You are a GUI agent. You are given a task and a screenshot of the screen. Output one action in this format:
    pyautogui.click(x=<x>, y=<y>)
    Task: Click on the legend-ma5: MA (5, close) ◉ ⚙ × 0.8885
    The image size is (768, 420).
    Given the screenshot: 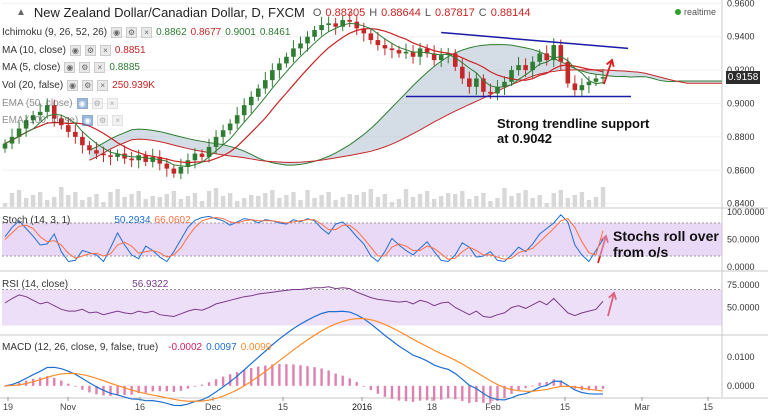 What is the action you would take?
    pyautogui.click(x=71, y=67)
    